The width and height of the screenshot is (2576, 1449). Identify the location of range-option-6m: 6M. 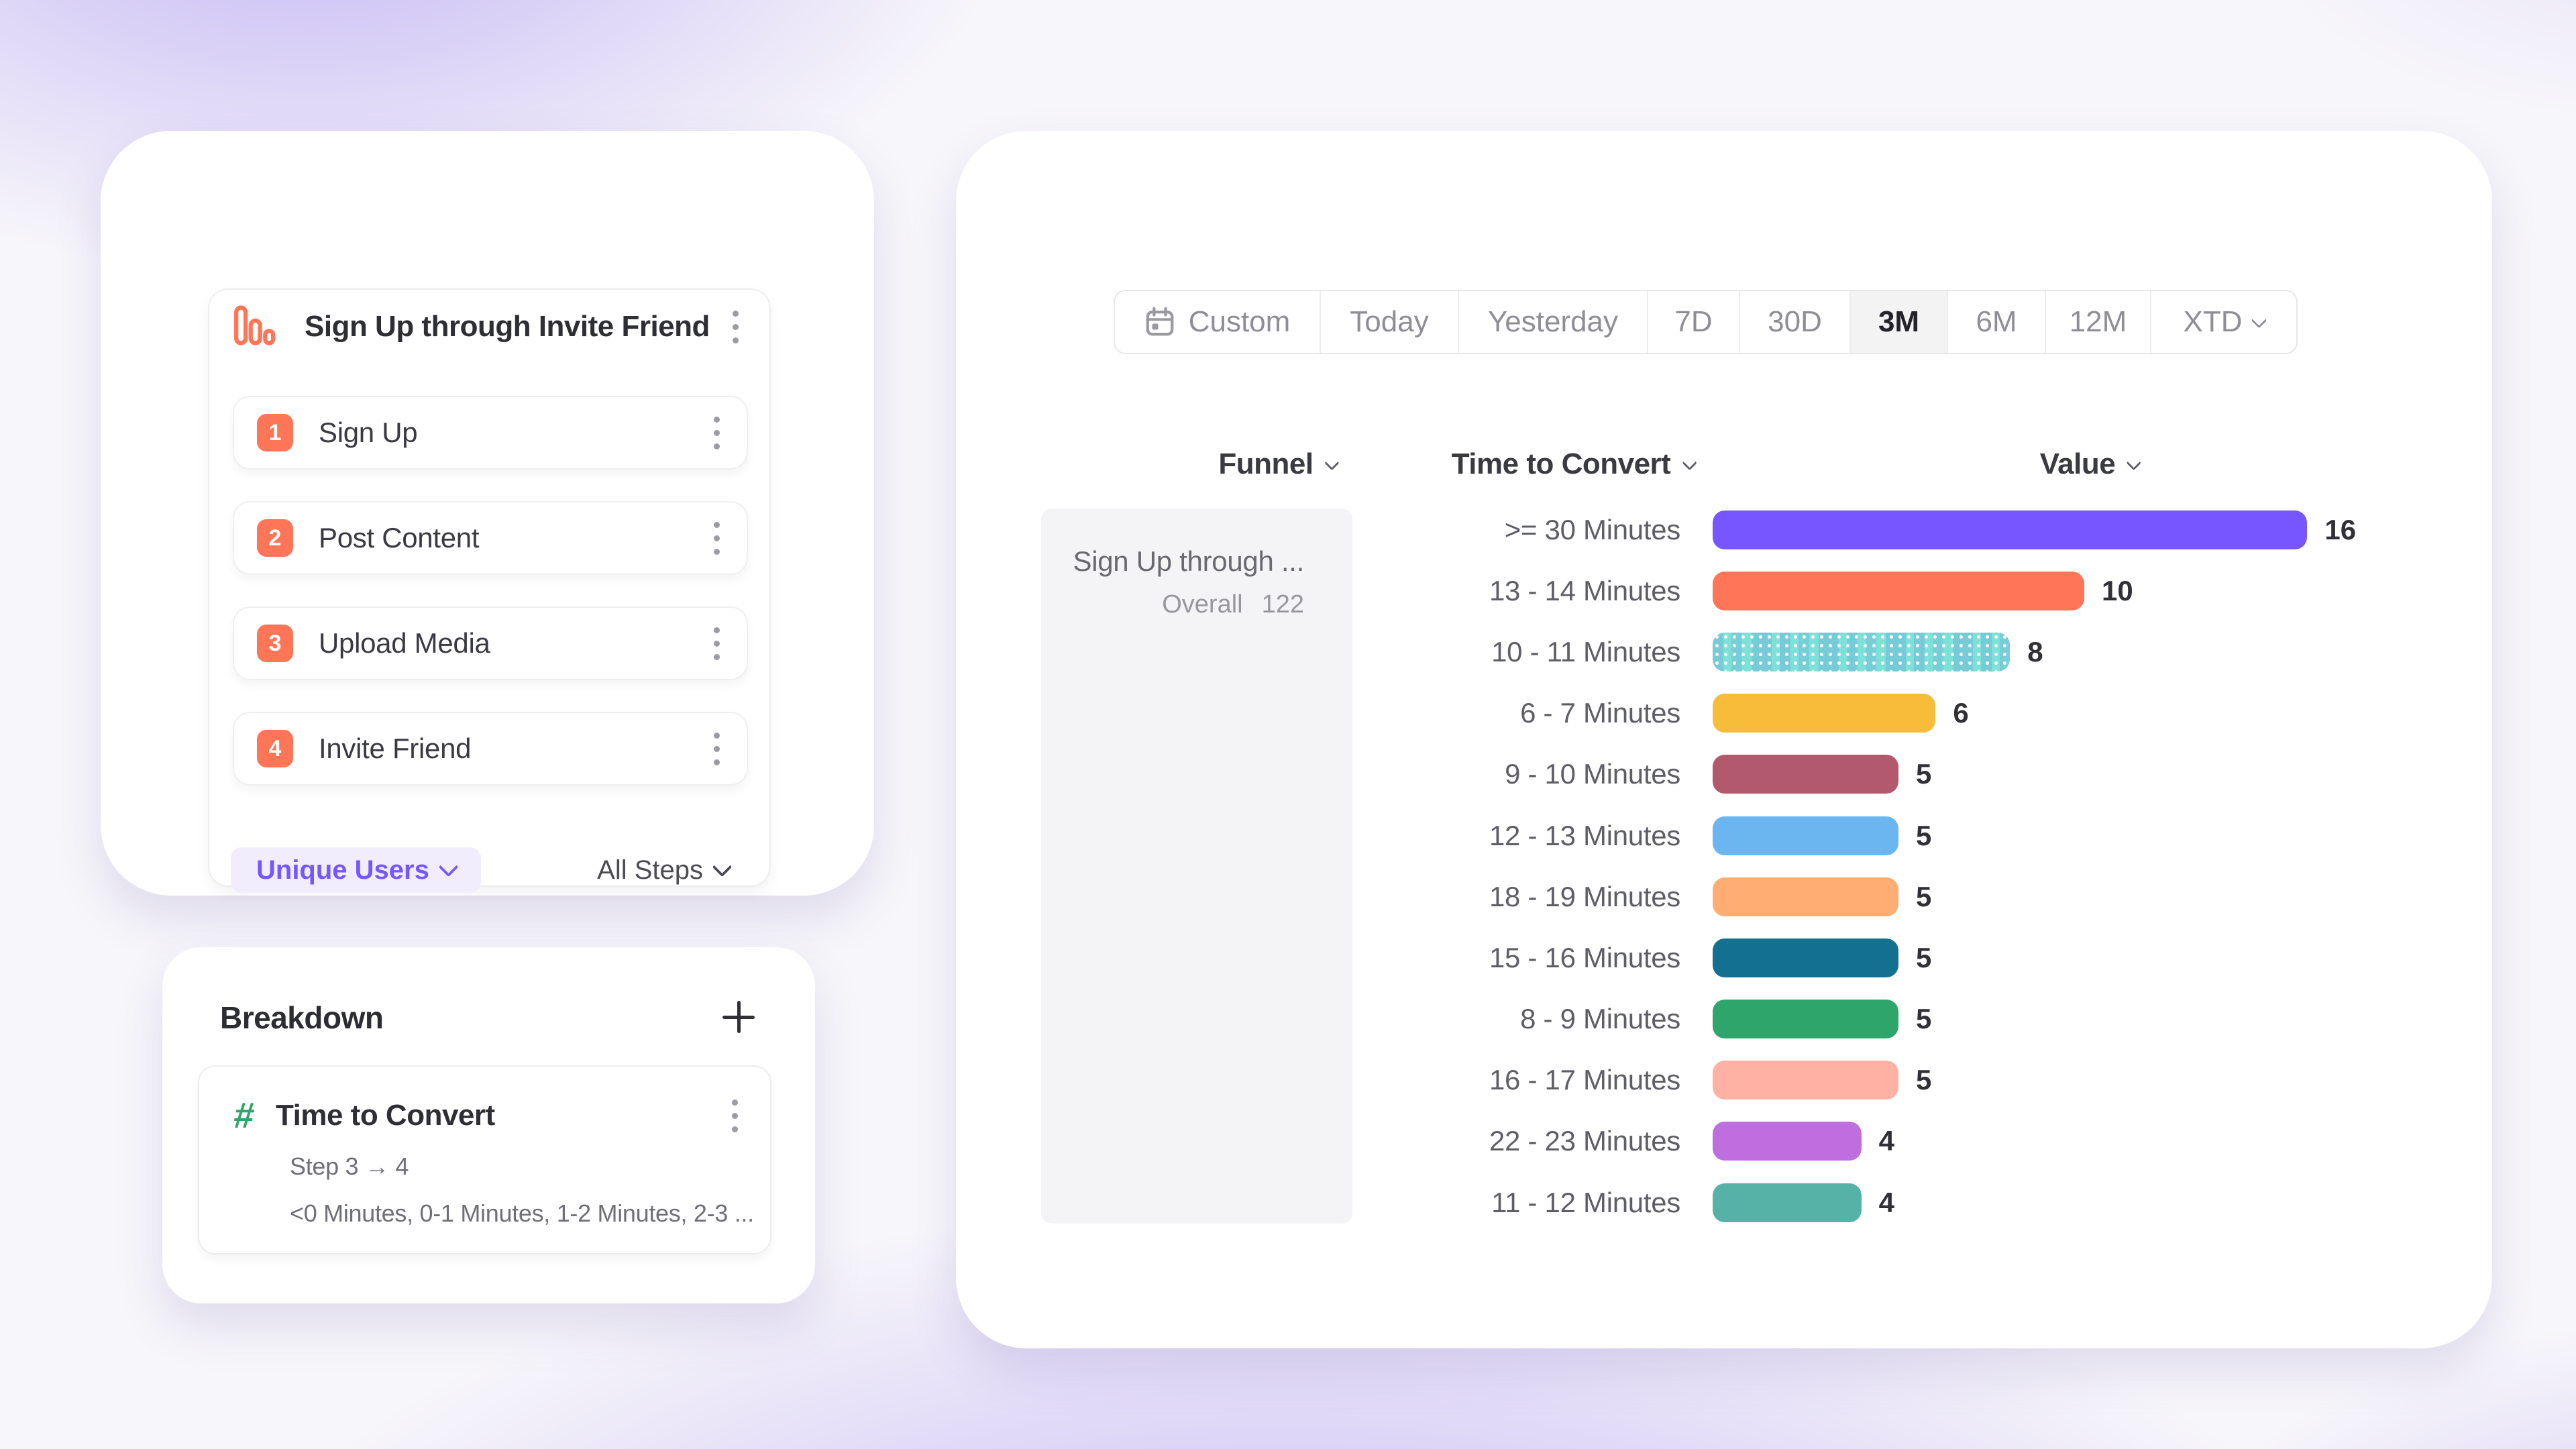
(1997, 322).